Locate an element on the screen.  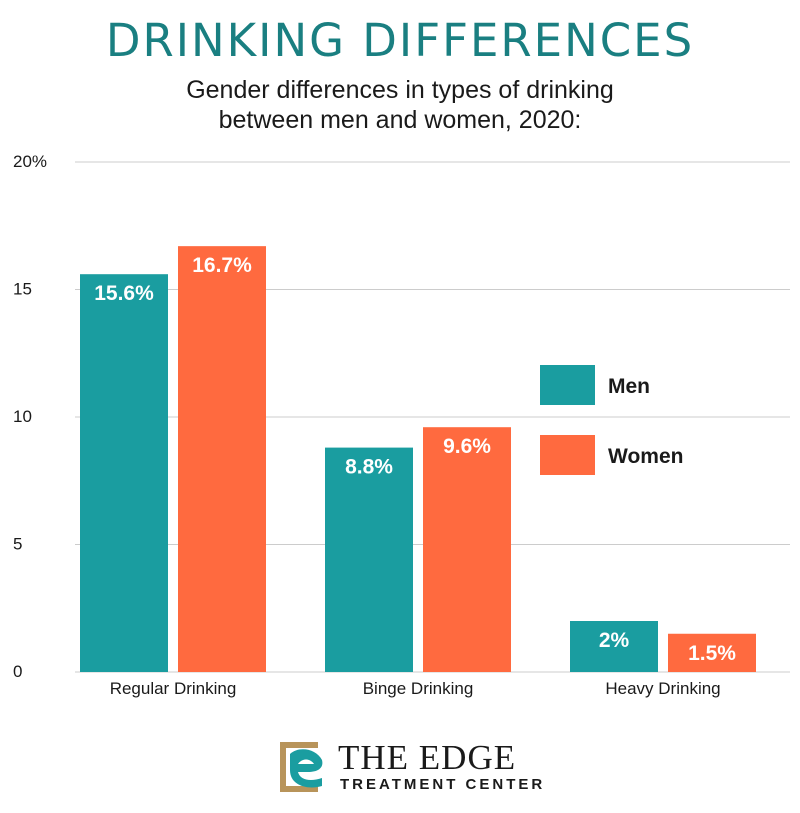
subtitle-line-2: between men and women, 2020: is located at coordinates (400, 120).